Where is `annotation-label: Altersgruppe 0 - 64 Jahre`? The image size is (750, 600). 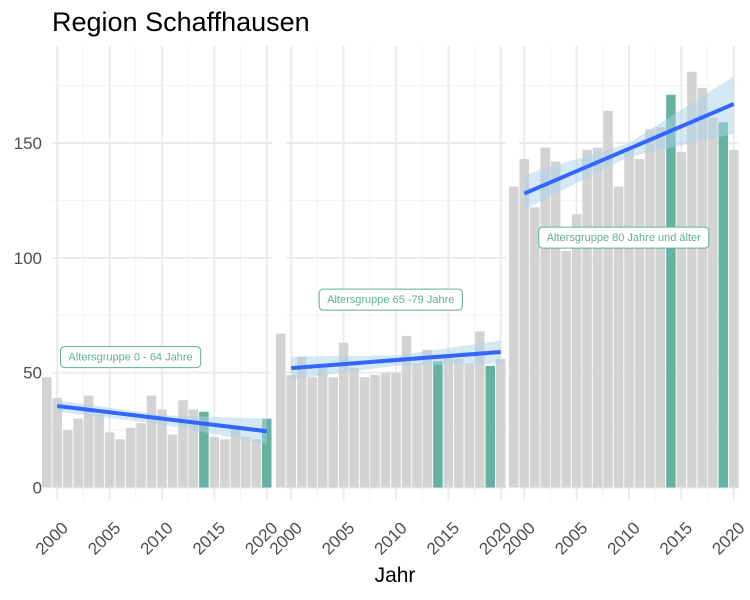 annotation-label: Altersgruppe 0 - 64 Jahre is located at coordinates (131, 358).